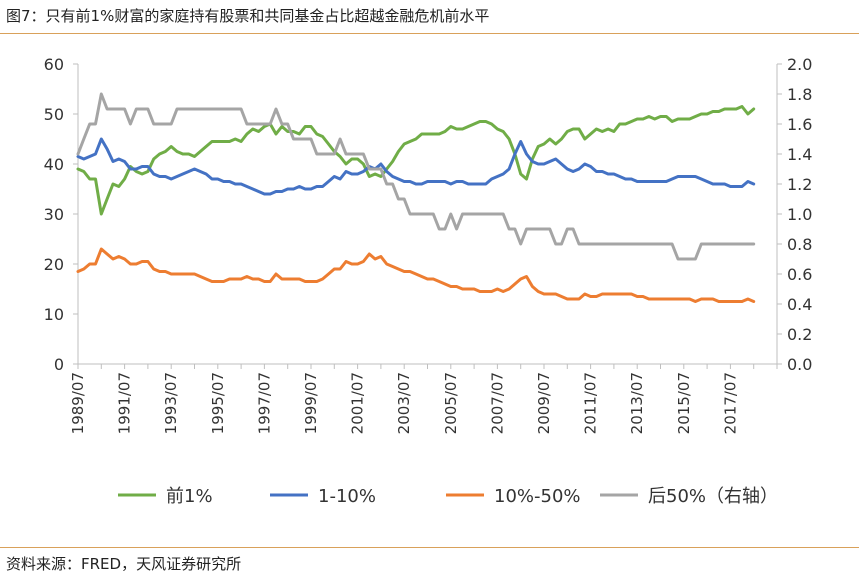 This screenshot has width=859, height=584. What do you see at coordinates (311, 403) in the screenshot?
I see `x-tick-label: 1999/07` at bounding box center [311, 403].